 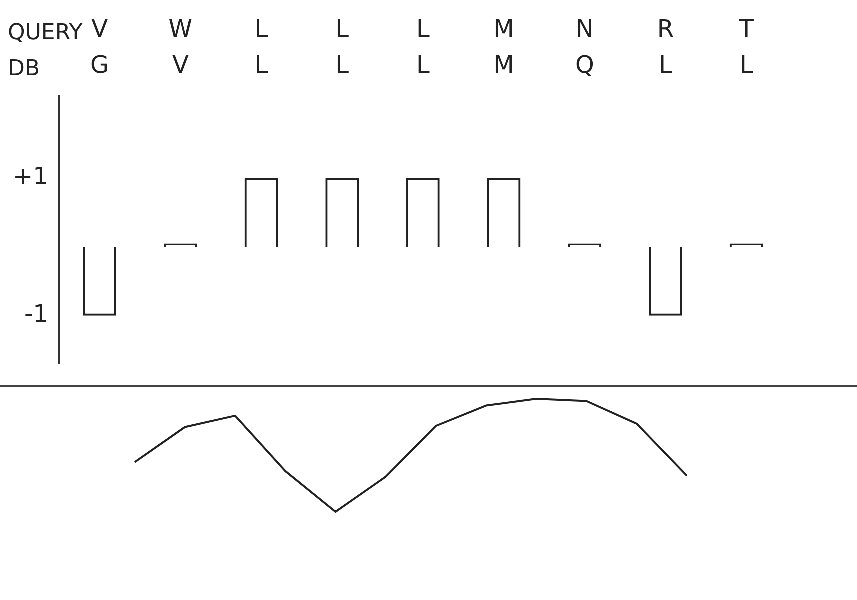 I want to click on x-tick-label: V G, so click(x=100, y=47).